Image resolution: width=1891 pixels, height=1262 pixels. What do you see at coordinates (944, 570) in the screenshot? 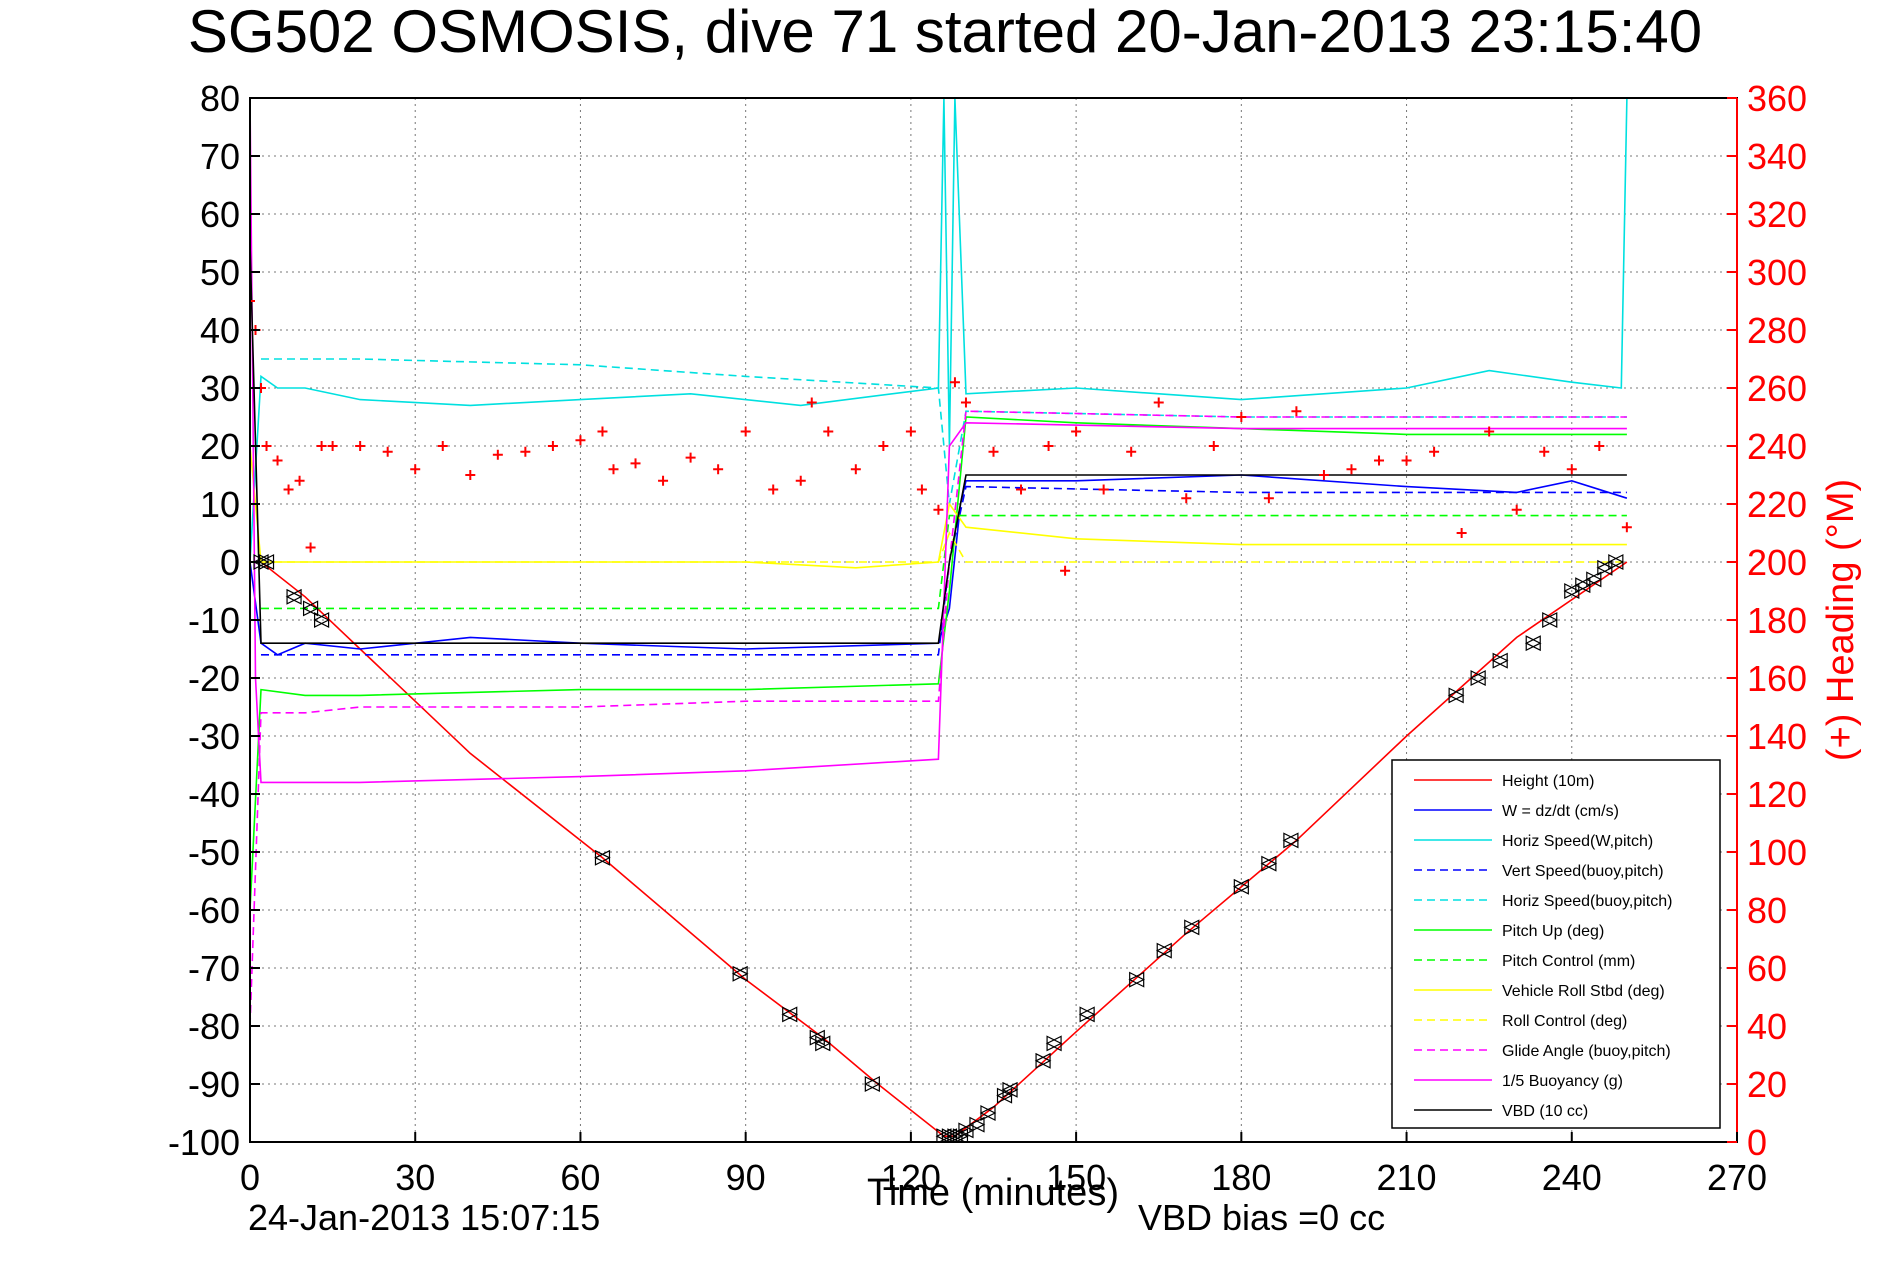
I see `series-line-vert-speed-buoy-pitch` at bounding box center [944, 570].